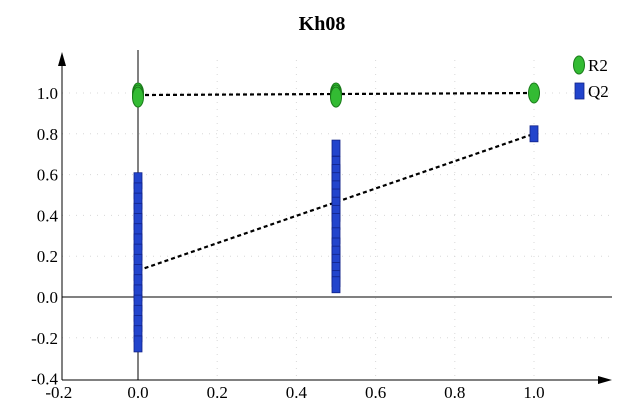 This screenshot has width=622, height=400. I want to click on y-tick-label: 0.0, so click(47, 297).